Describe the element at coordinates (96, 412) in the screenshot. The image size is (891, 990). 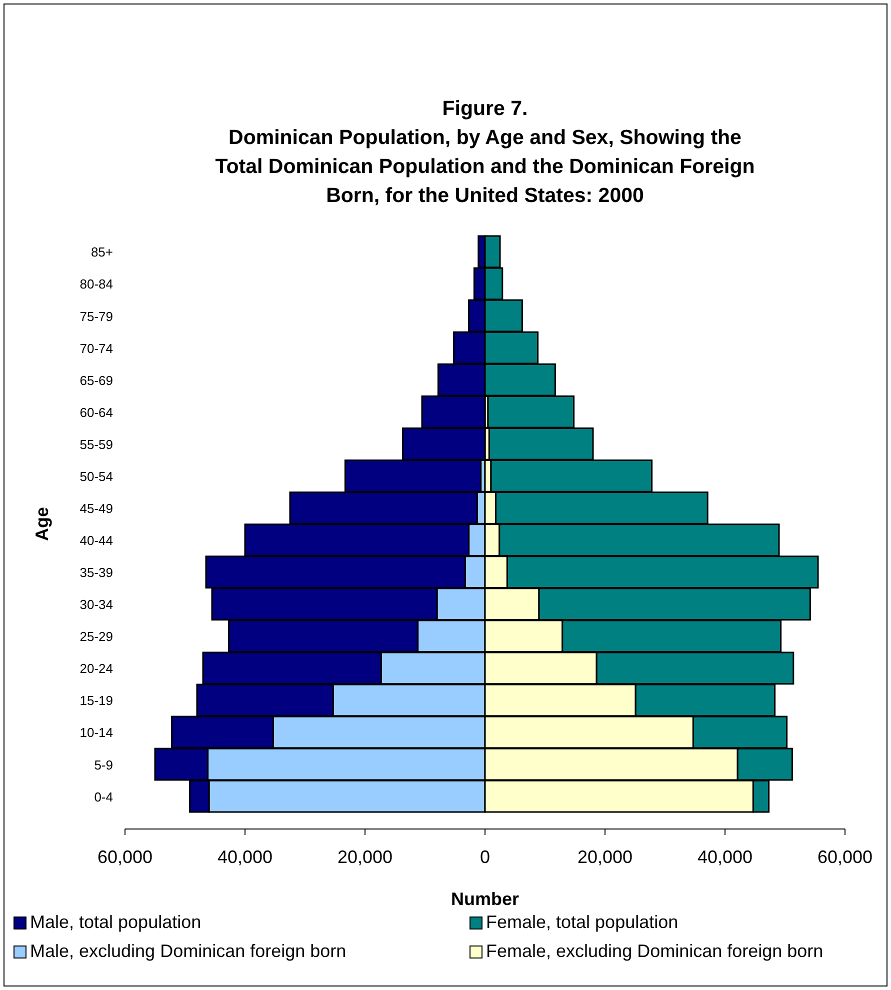
I see `y-tick-label: 60-64` at that location.